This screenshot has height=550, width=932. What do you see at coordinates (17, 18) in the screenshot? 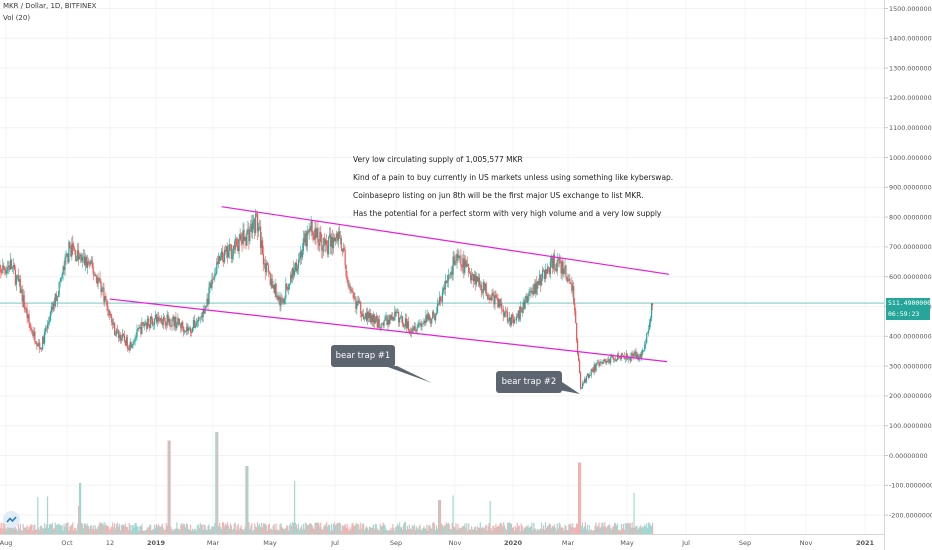
I see `volume-indicator-label: Vol (20)` at bounding box center [17, 18].